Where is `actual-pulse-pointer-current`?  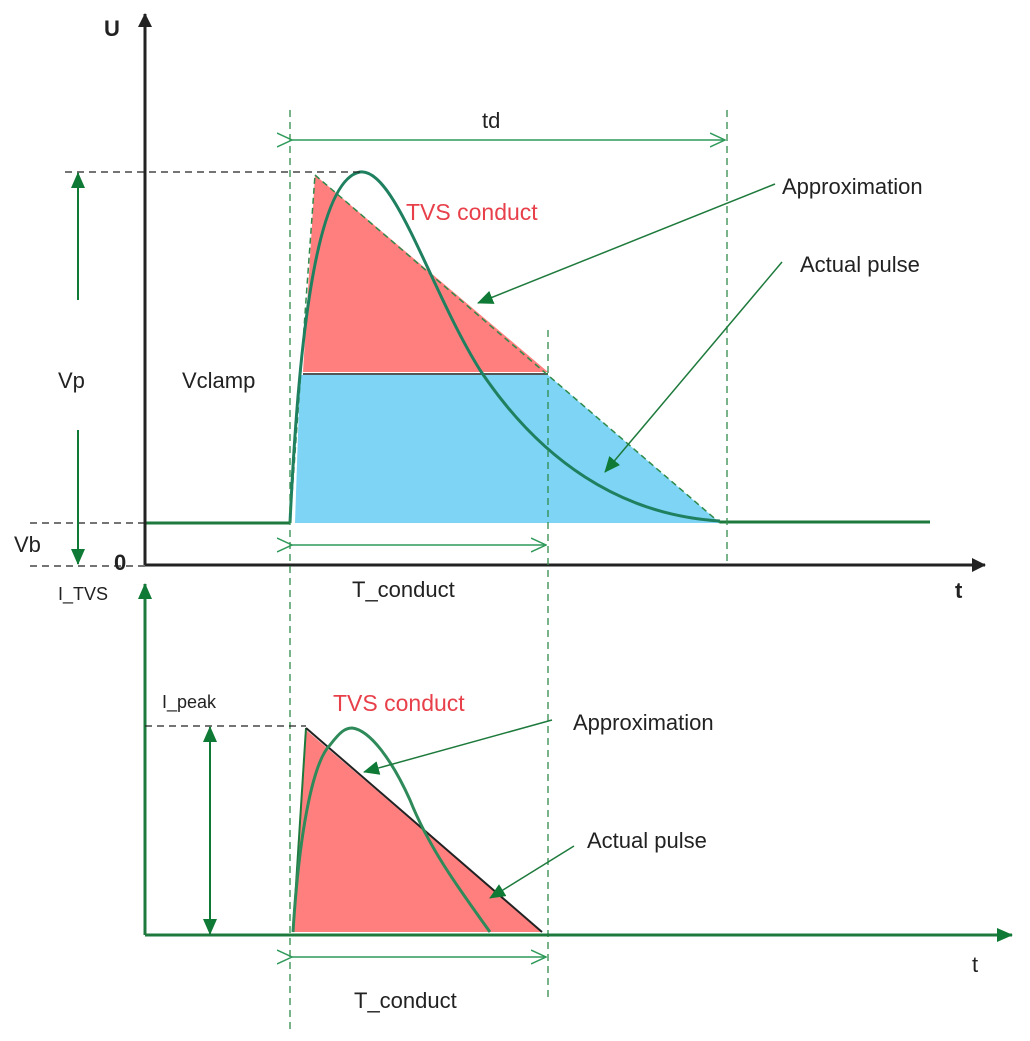
actual-pulse-pointer-current is located at coordinates (532, 872).